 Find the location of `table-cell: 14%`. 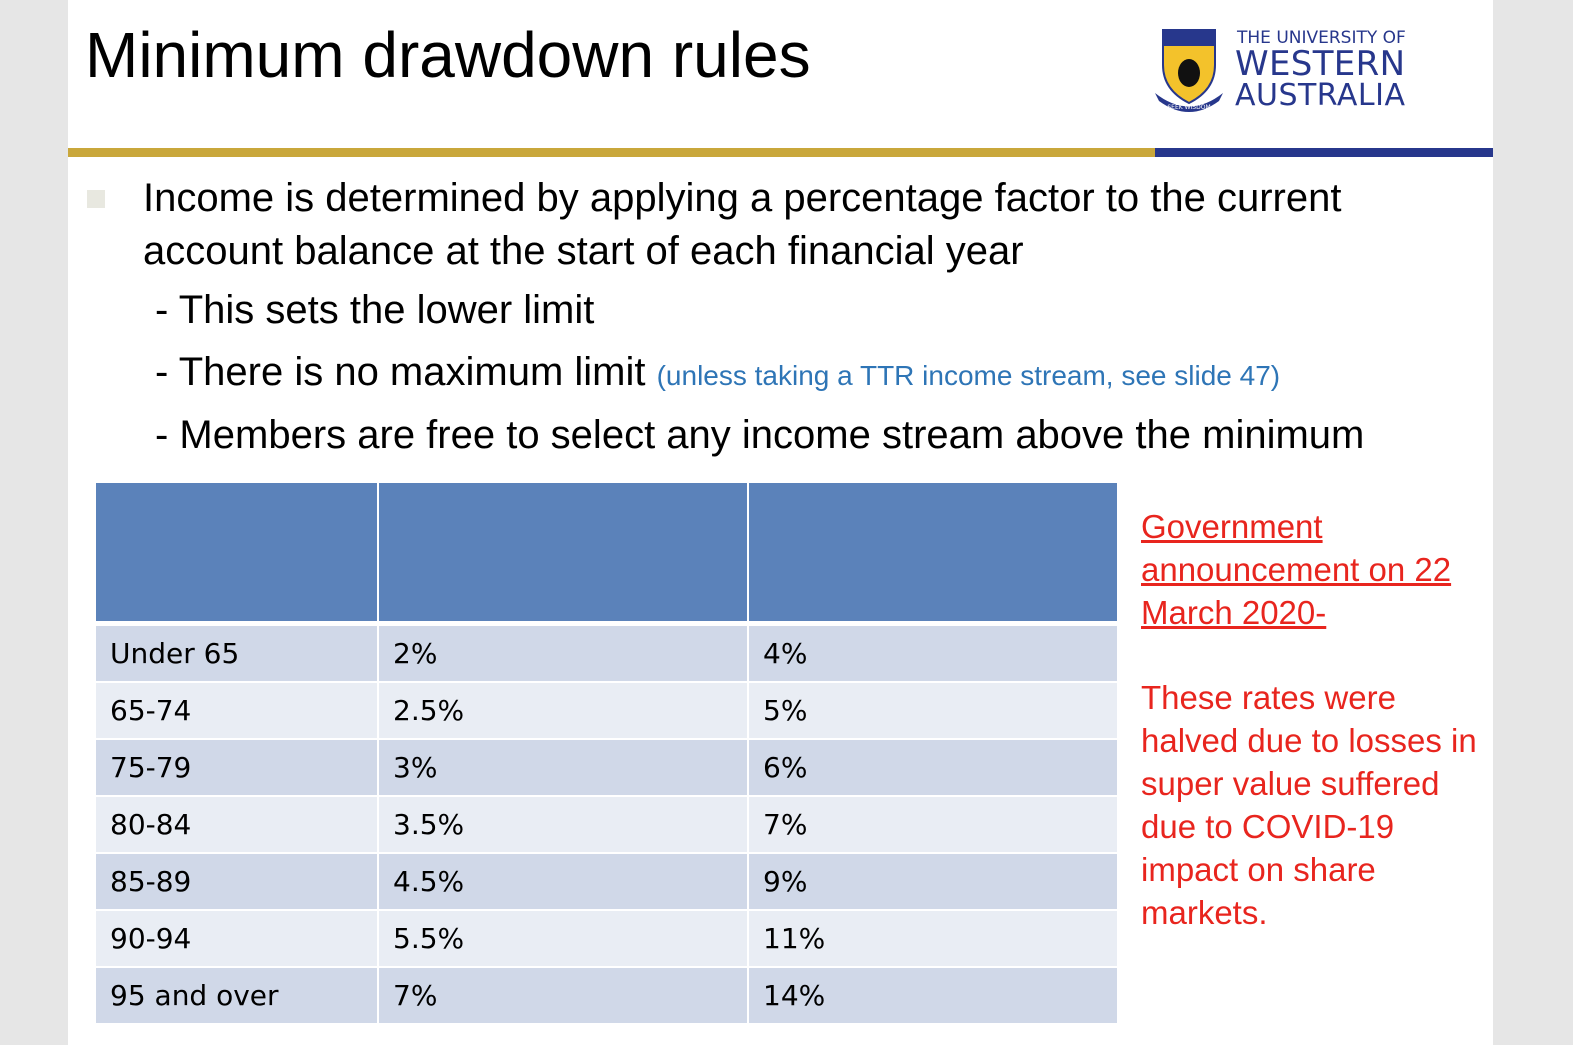

table-cell: 14% is located at coordinates (933, 995).